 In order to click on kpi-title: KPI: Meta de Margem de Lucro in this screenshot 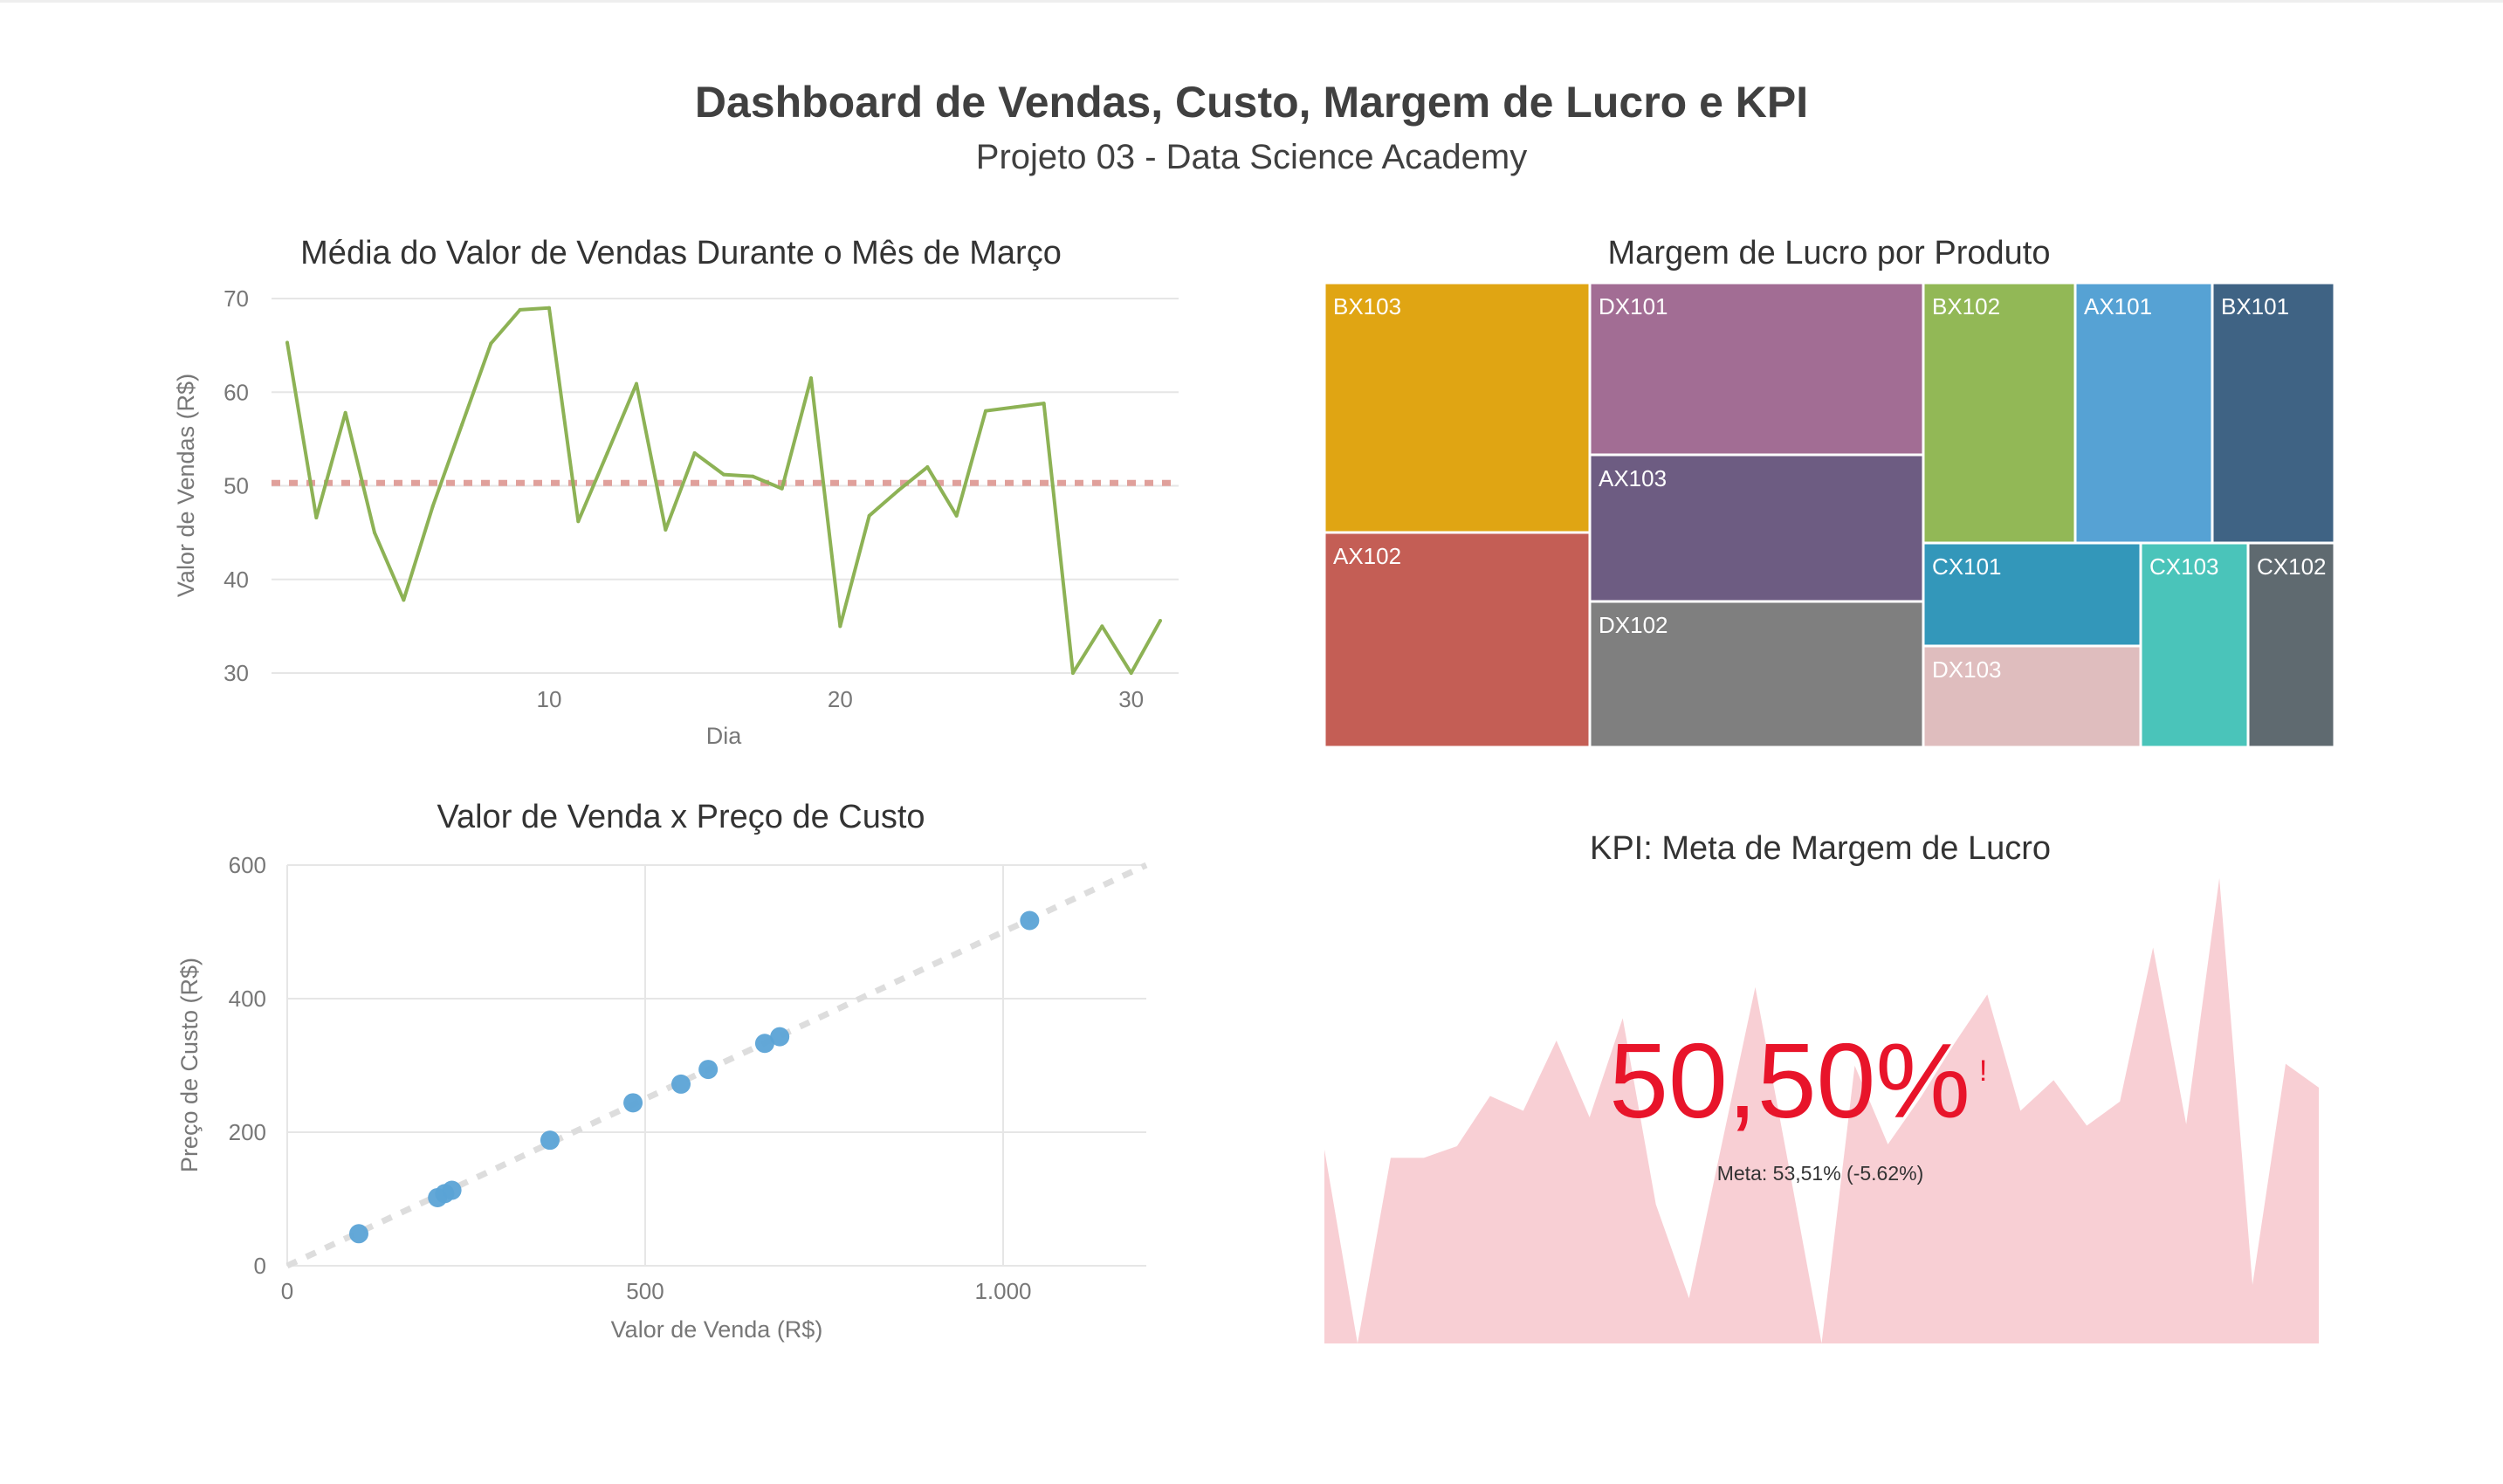, I will do `click(1821, 849)`.